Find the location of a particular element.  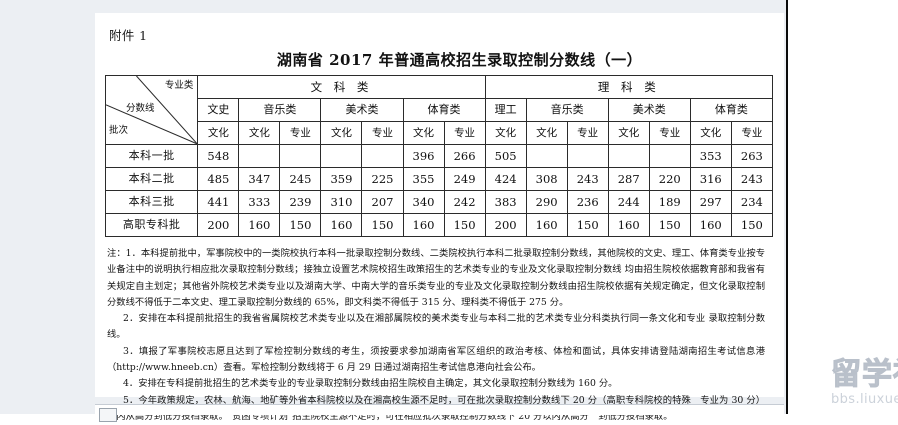

leaf-header-0: 文化 is located at coordinates (218, 133).